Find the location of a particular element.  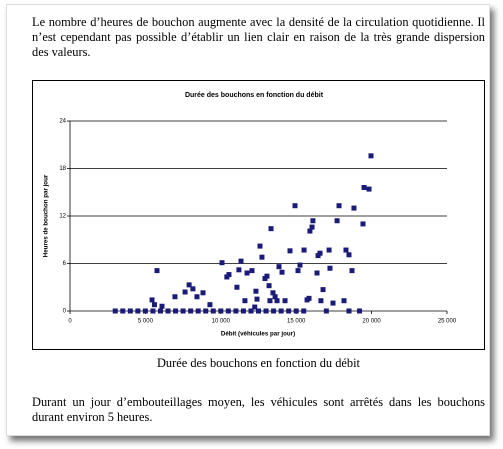

y-tick-label: 6 is located at coordinates (65, 264).